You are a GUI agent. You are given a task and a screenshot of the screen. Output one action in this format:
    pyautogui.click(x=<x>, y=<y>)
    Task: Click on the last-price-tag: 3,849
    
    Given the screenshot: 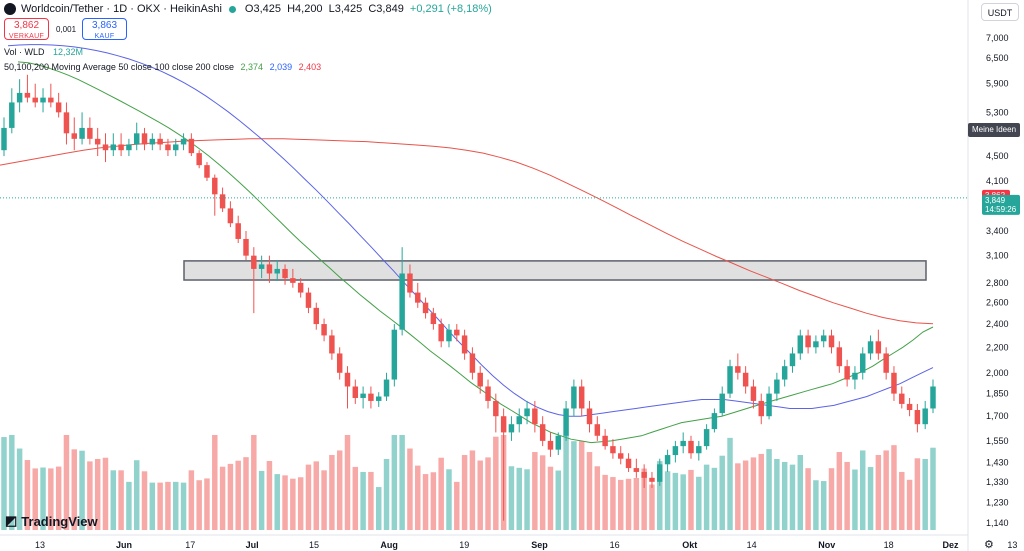 What is the action you would take?
    pyautogui.click(x=995, y=200)
    